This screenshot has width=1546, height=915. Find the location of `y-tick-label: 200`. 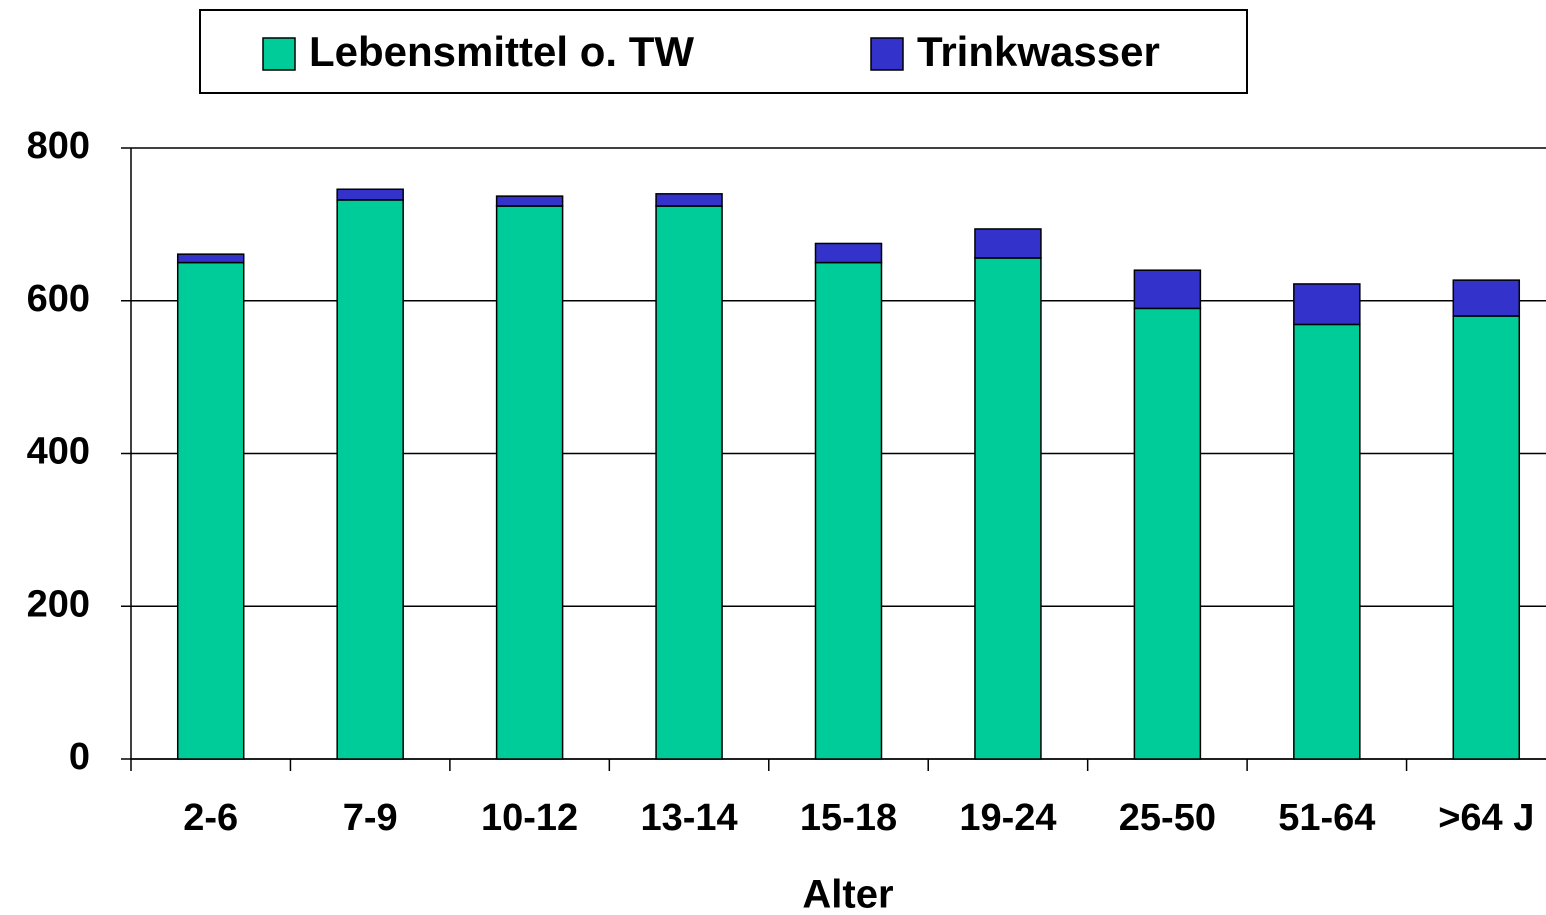

y-tick-label: 200 is located at coordinates (58, 604).